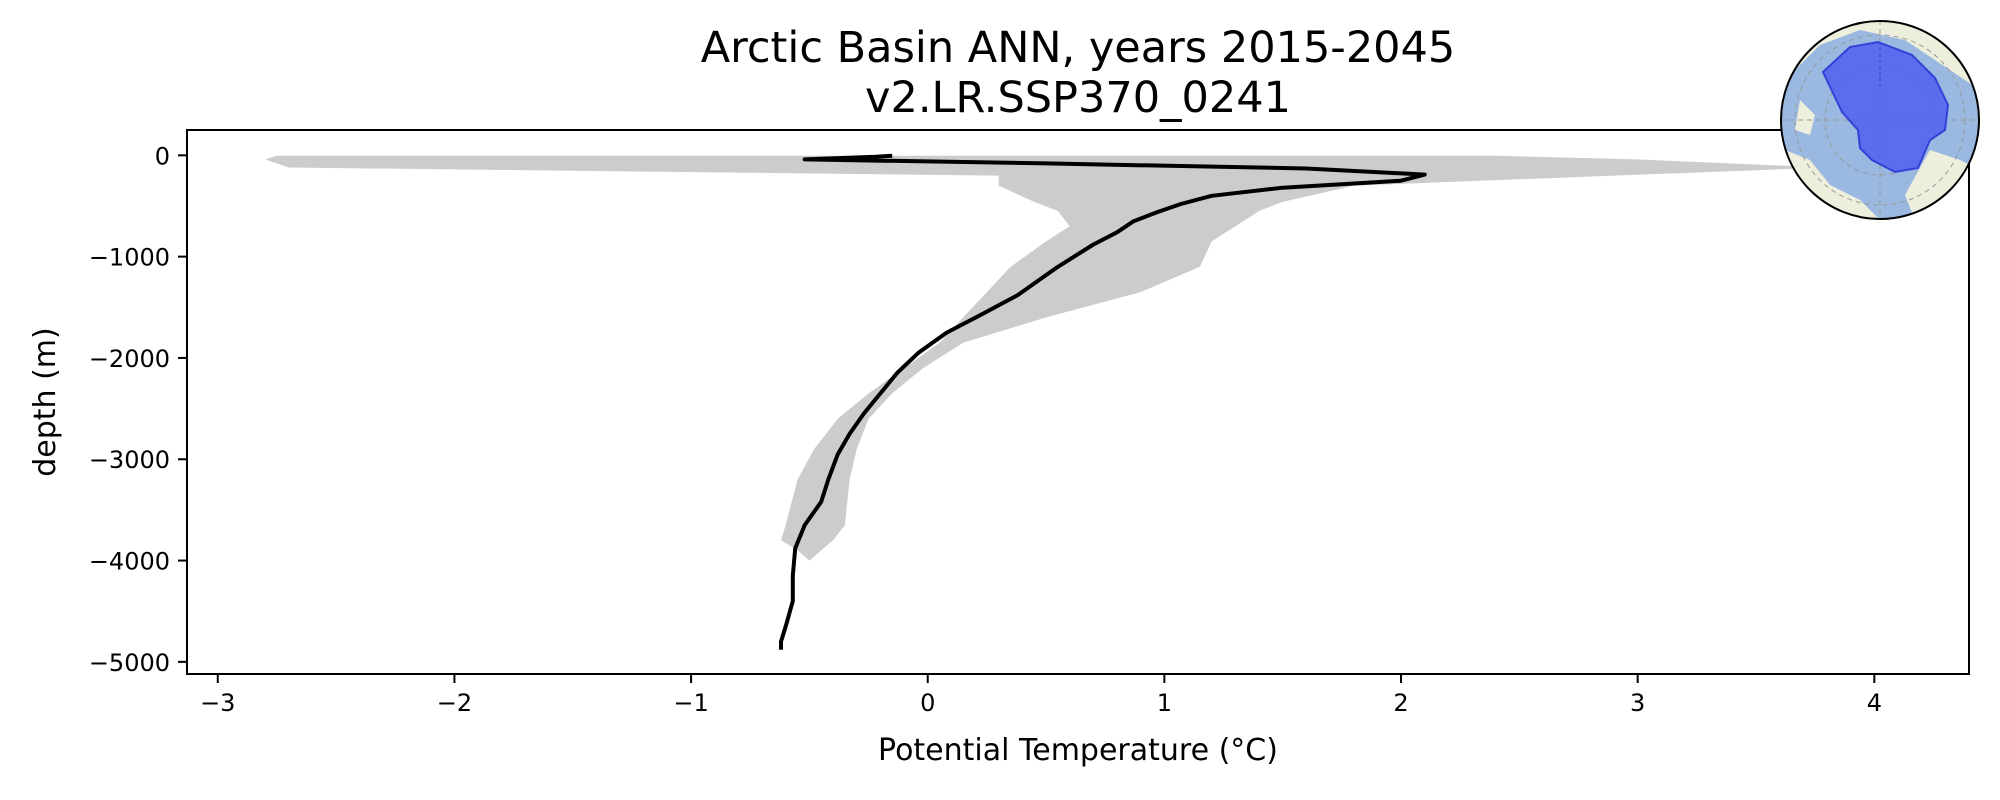 This screenshot has width=2000, height=800. Describe the element at coordinates (129, 359) in the screenshot. I see `y-tick-label: −2000` at that location.